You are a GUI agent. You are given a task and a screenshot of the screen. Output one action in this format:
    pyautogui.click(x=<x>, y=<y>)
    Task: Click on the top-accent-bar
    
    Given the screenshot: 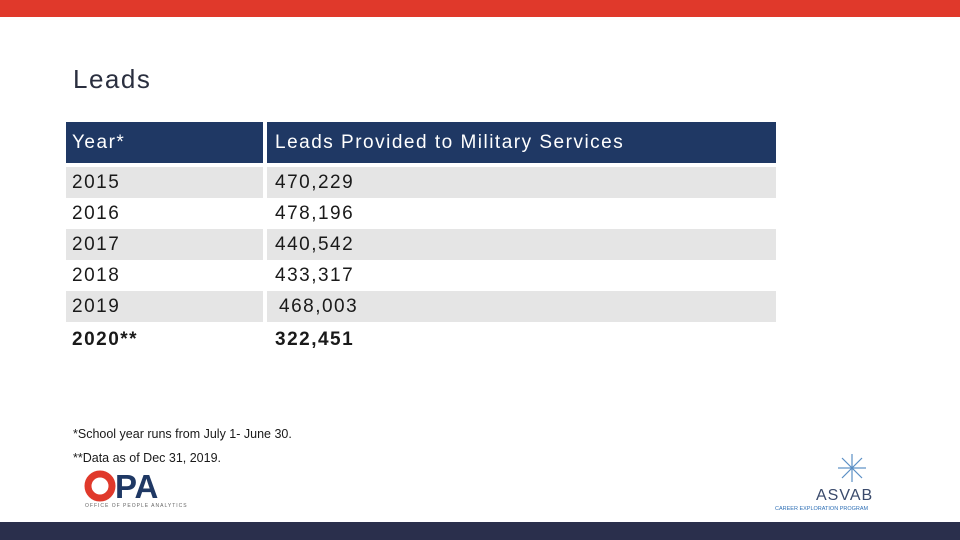 What is the action you would take?
    pyautogui.click(x=480, y=8)
    